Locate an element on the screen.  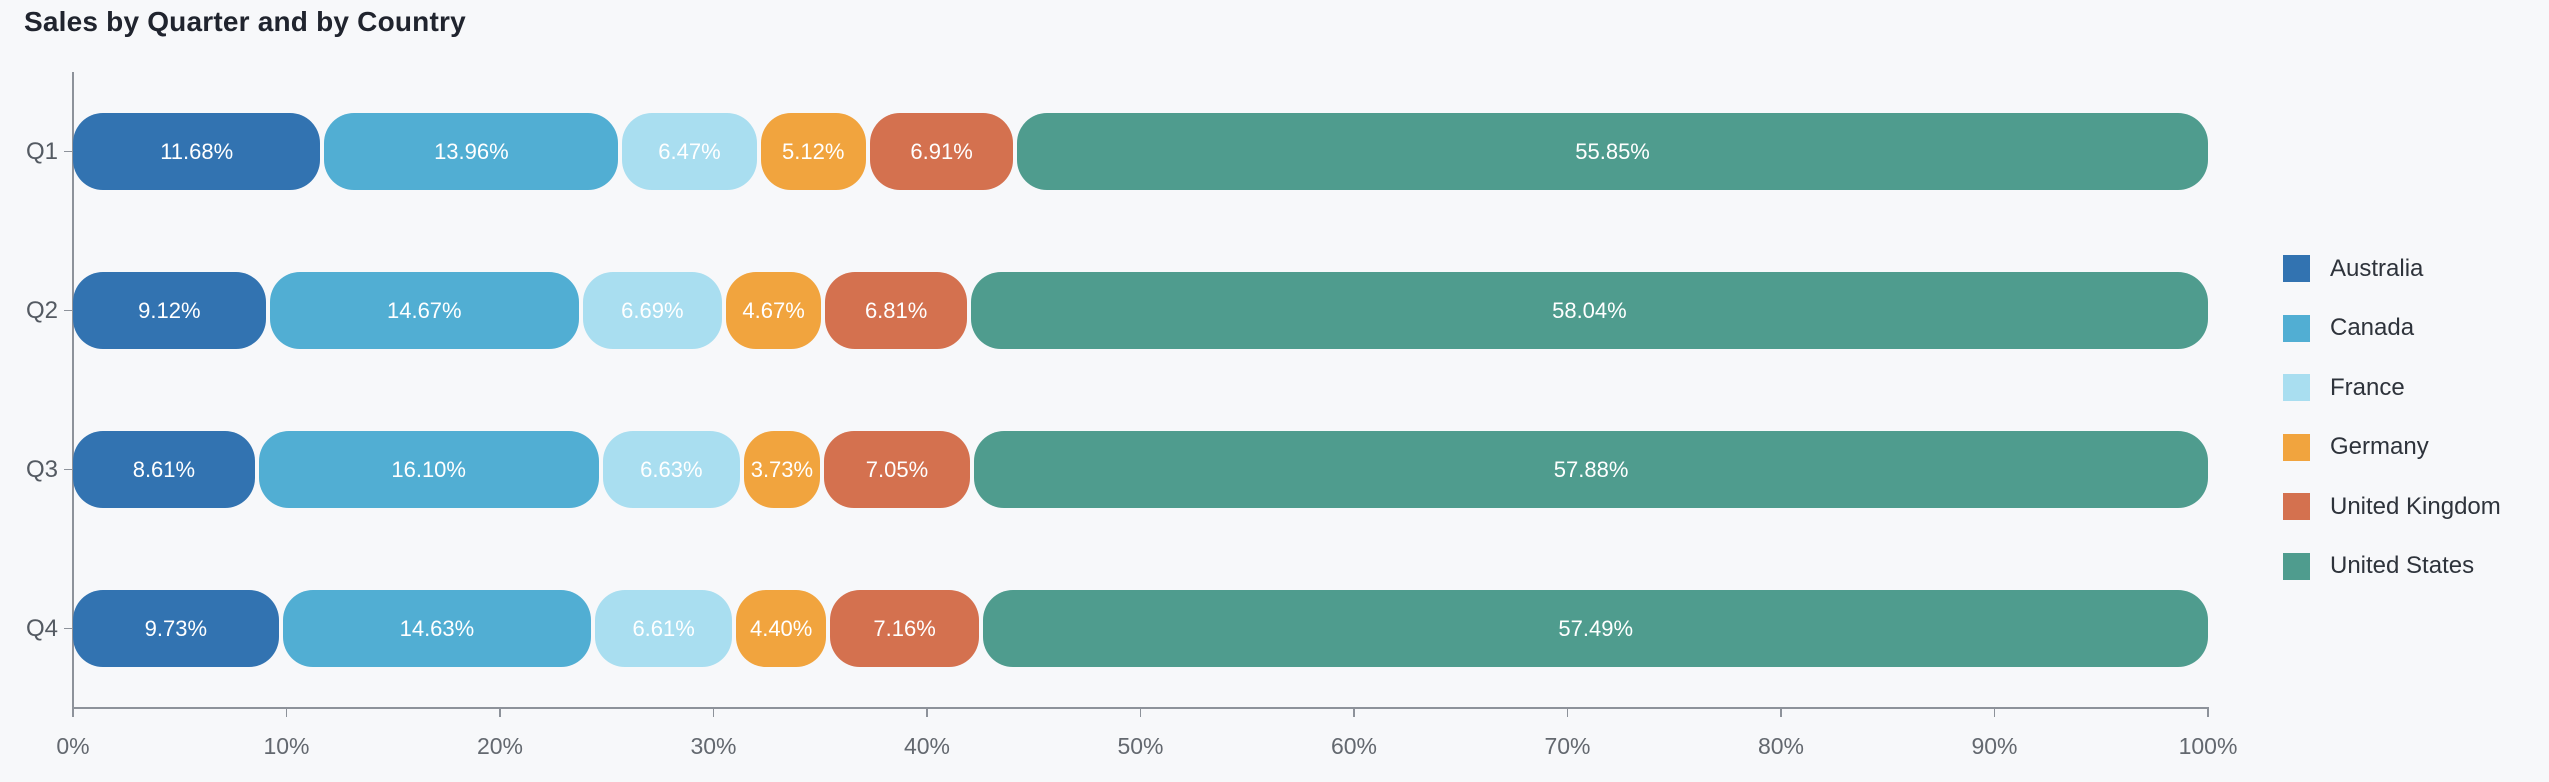
bar-value-label: 14.67% is located at coordinates (424, 310).